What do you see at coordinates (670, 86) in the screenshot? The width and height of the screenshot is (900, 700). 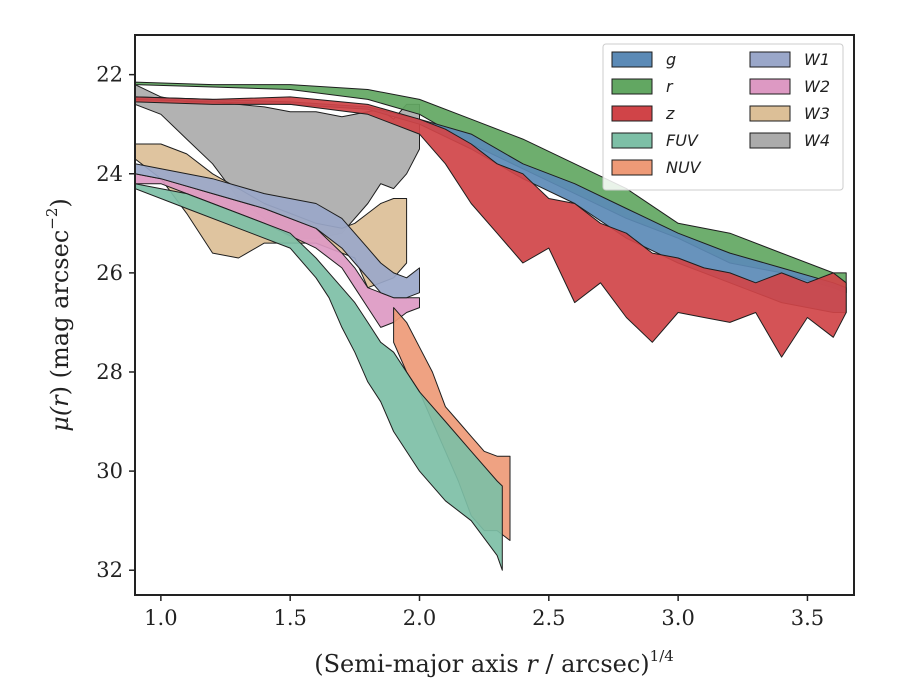 I see `legend-label-r: r` at bounding box center [670, 86].